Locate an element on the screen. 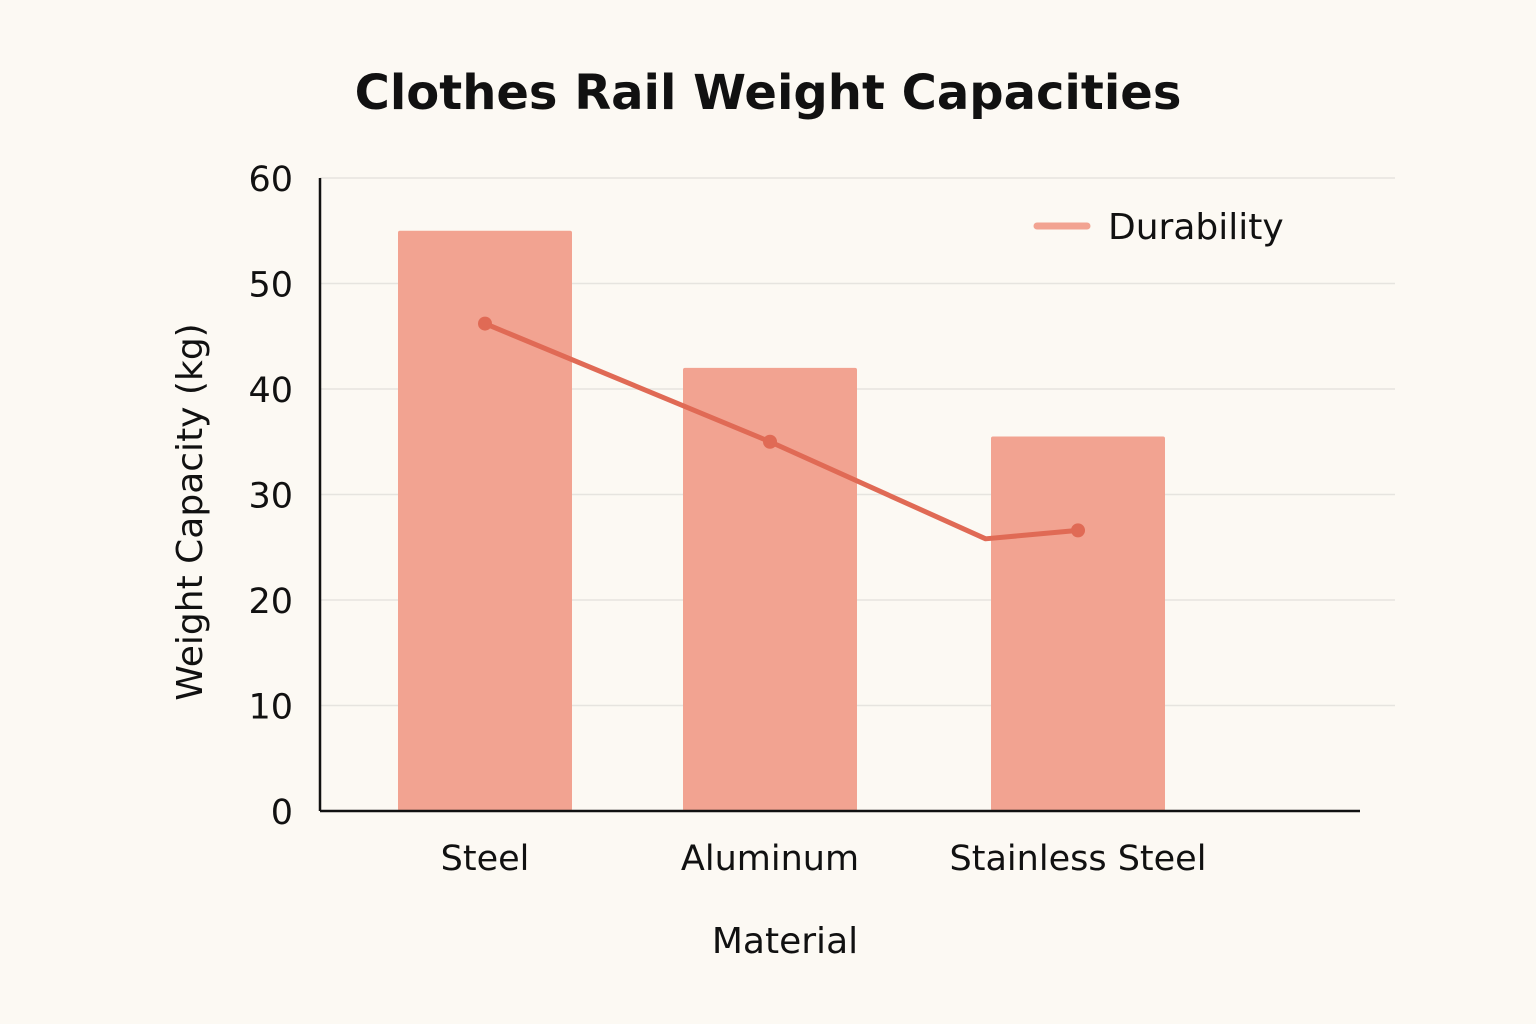 The width and height of the screenshot is (1536, 1024). y-tick-label-50: 50 is located at coordinates (270, 286).